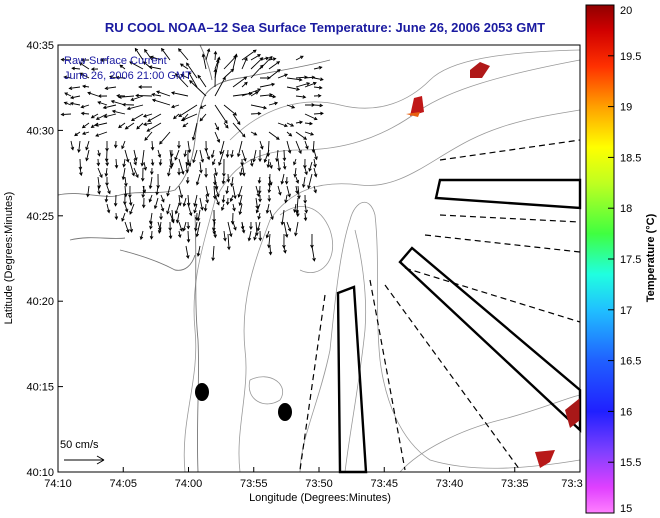 This screenshot has width=660, height=518. What do you see at coordinates (626, 209) in the screenshot?
I see `colorbar-tick-label: 18` at bounding box center [626, 209].